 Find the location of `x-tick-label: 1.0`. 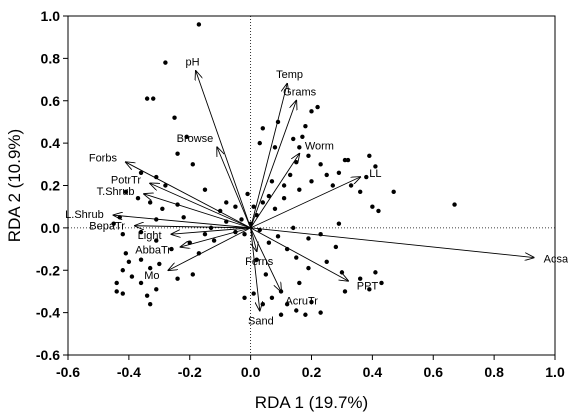

x-tick-label: 1.0 is located at coordinates (555, 372).